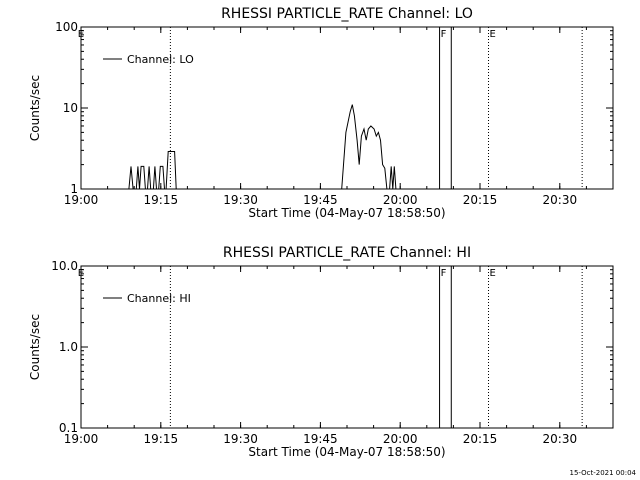  Describe the element at coordinates (160, 59) in the screenshot. I see `legend-label: Channel: LO` at that location.